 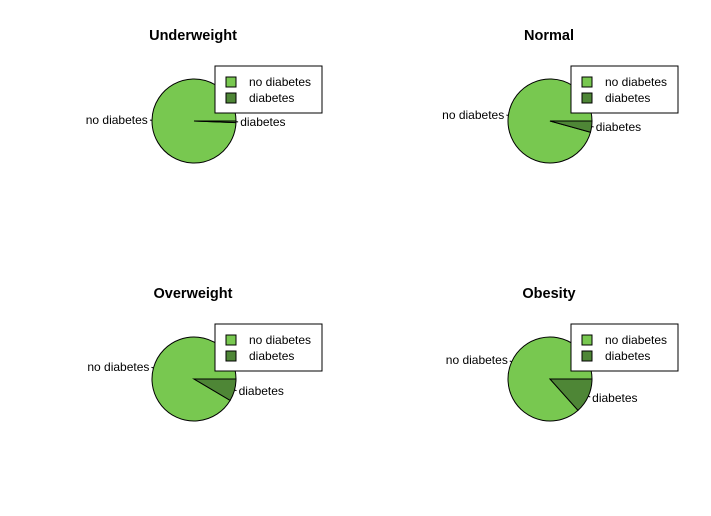 I want to click on legend-box-overweight, so click(x=268, y=347).